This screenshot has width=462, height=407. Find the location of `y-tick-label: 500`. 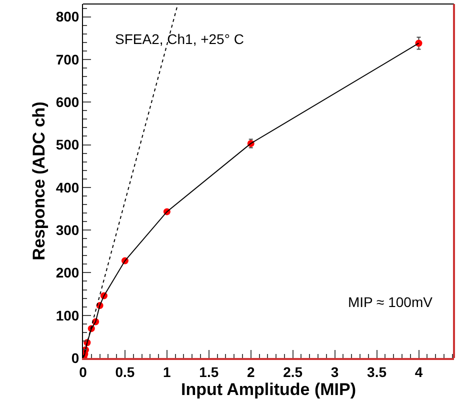

y-tick-label: 500 is located at coordinates (68, 144).